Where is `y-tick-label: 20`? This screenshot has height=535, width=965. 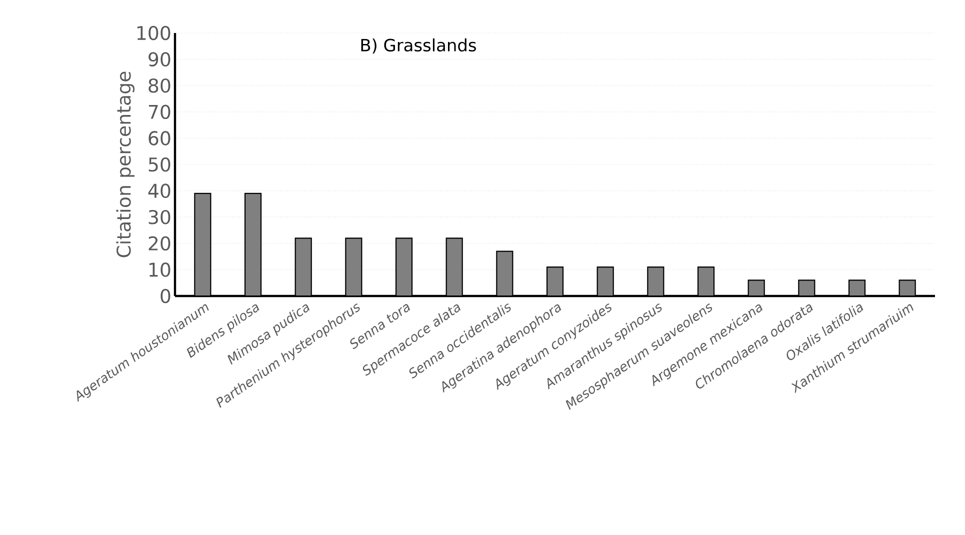 y-tick-label: 20 is located at coordinates (159, 243).